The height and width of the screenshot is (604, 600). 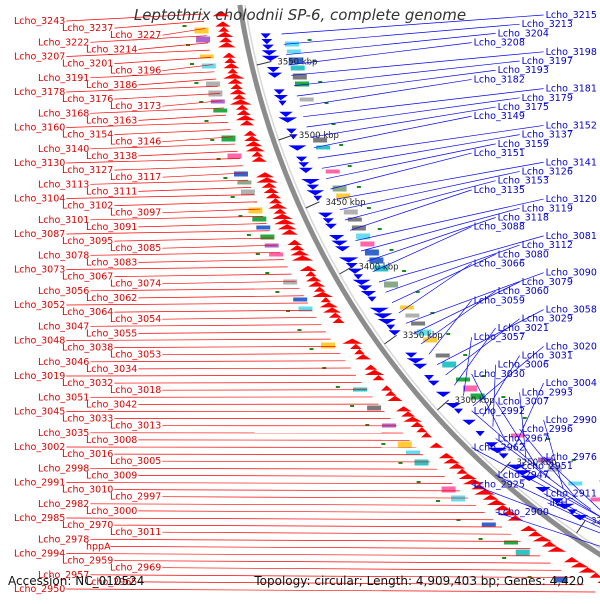 I want to click on right-gene-label: Lcho_3182, so click(x=499, y=79).